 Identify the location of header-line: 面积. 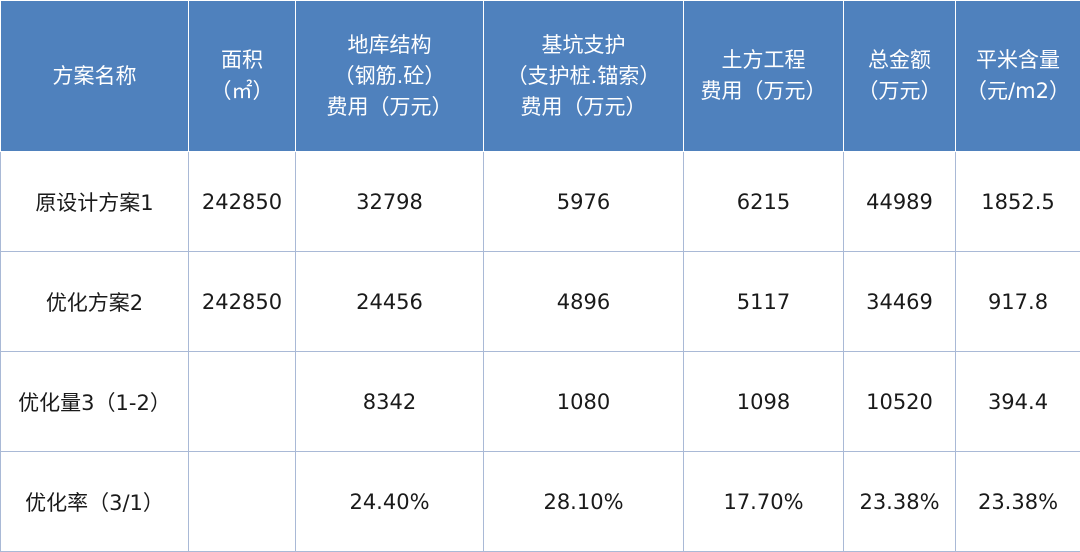
(242, 60).